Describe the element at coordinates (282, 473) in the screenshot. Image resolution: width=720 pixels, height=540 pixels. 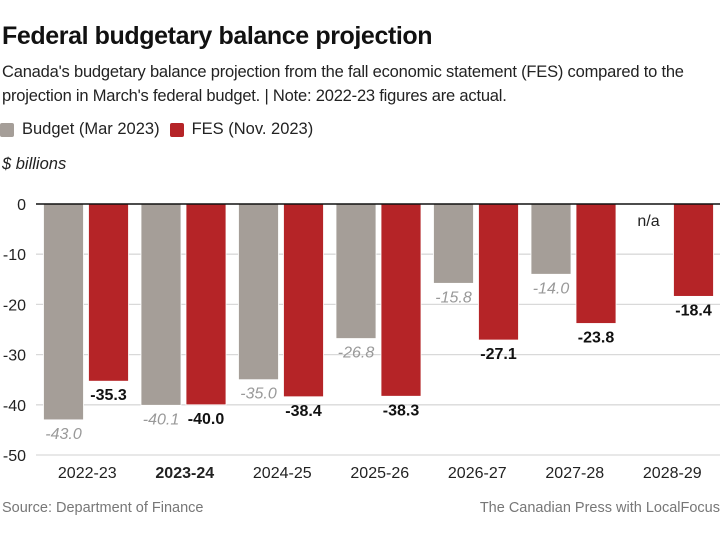
I see `x-tick-label: 2024-25` at that location.